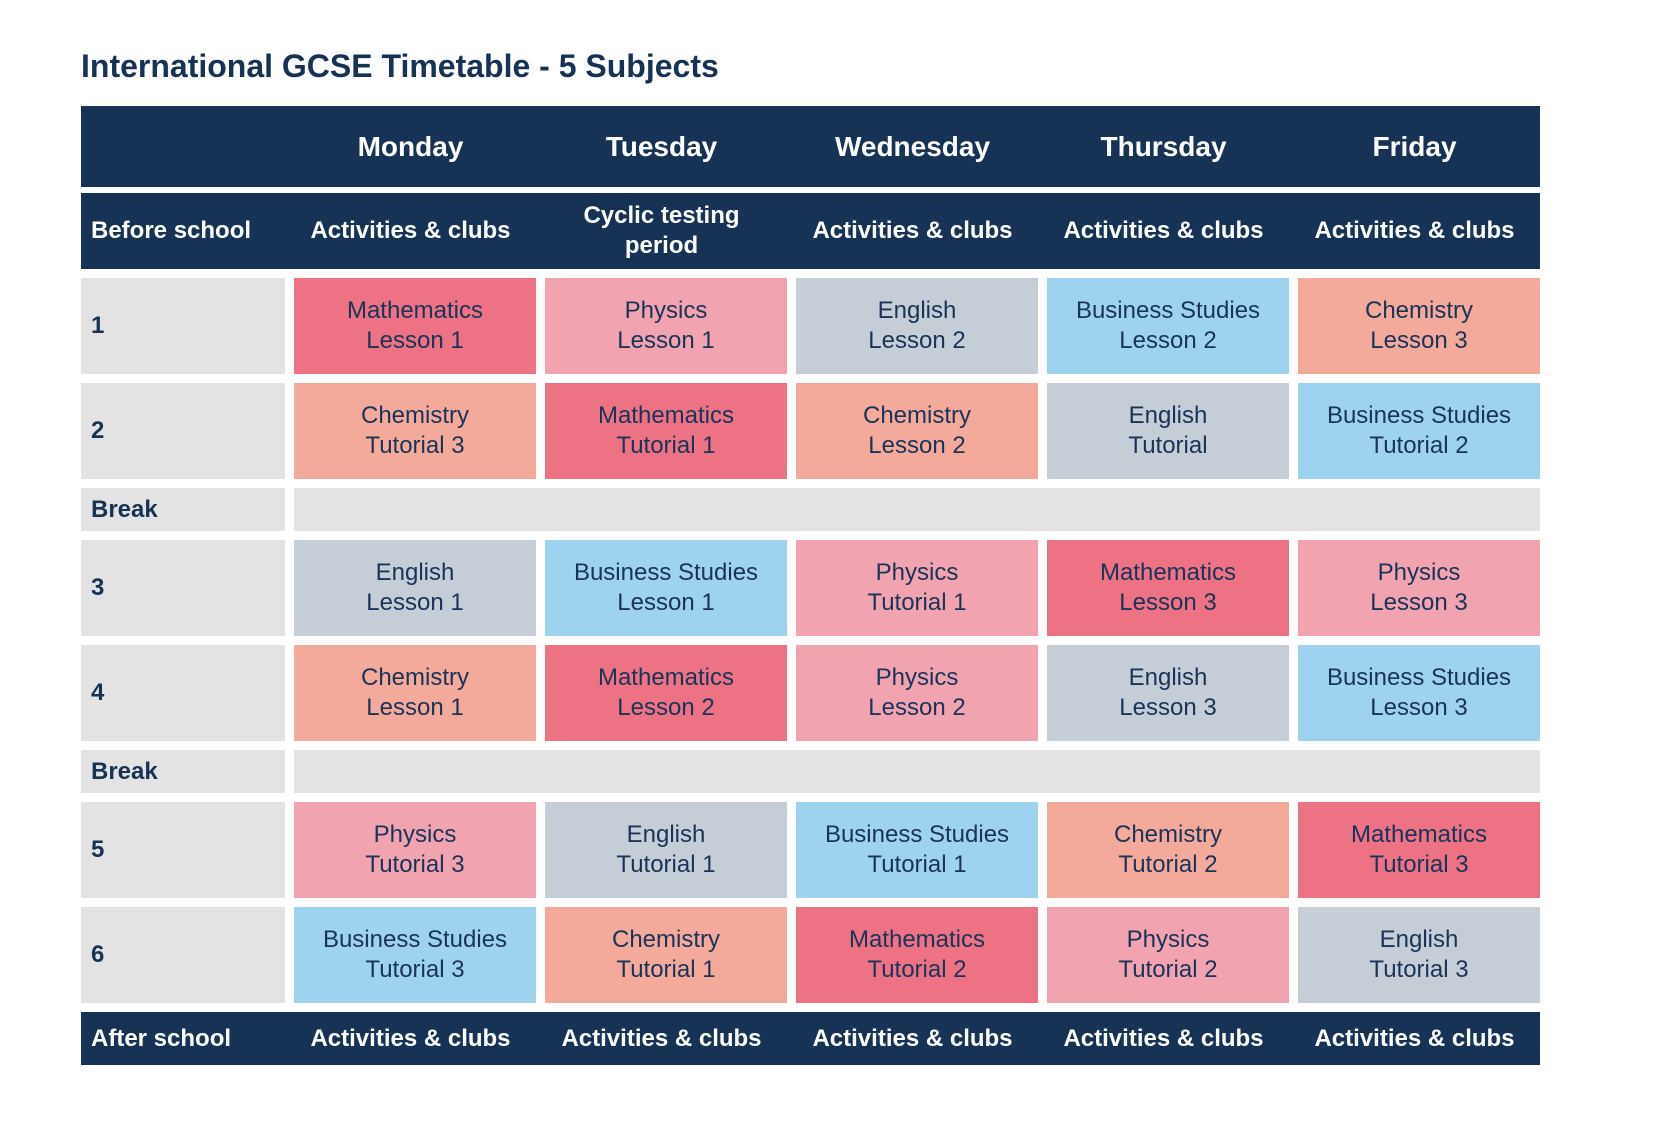  I want to click on lesson-cell-business-studies: Business Studies Lesson 3, so click(1419, 693).